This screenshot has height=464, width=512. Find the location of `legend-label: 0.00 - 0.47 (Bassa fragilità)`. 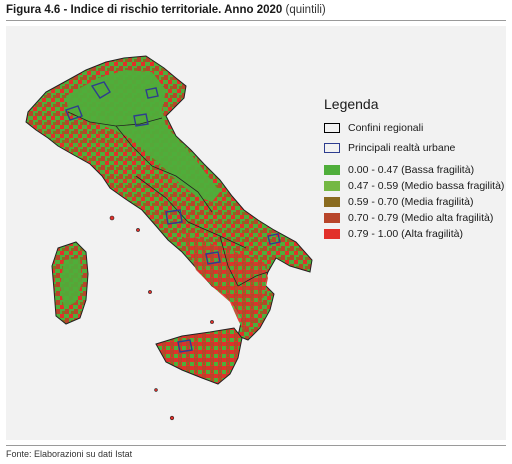

legend-label: 0.00 - 0.47 (Bassa fragilità) is located at coordinates (411, 170).